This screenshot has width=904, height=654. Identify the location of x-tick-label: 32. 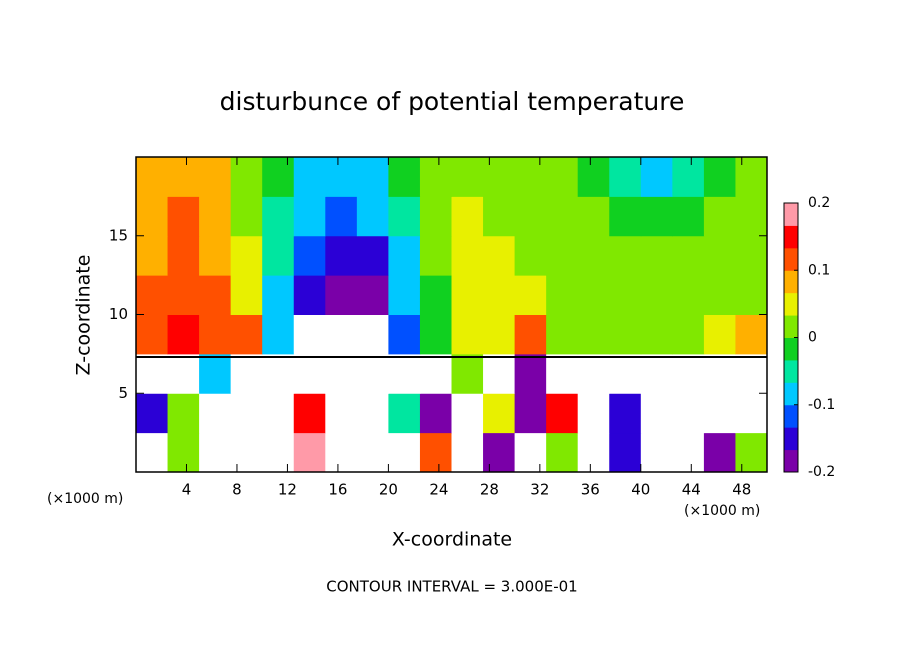
(539, 490).